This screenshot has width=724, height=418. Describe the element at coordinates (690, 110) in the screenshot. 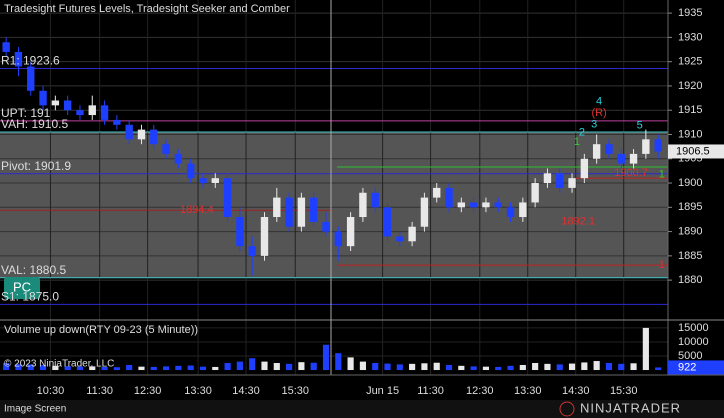

I see `y-tick-label: 1915` at that location.